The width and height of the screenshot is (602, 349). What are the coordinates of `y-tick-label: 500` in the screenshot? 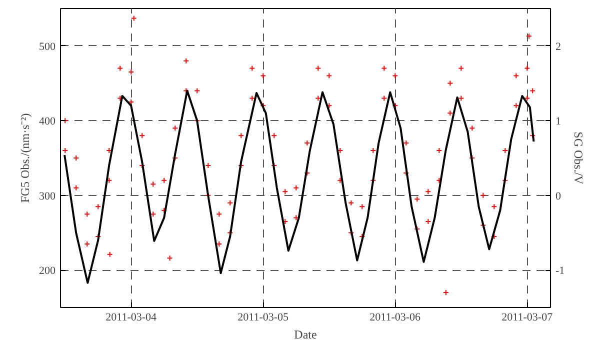 It's located at (47, 46).